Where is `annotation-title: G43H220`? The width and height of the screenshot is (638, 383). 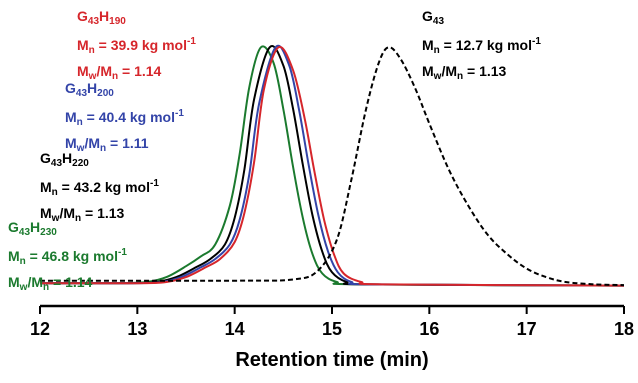
annotation-title: G43H220 is located at coordinates (64, 159).